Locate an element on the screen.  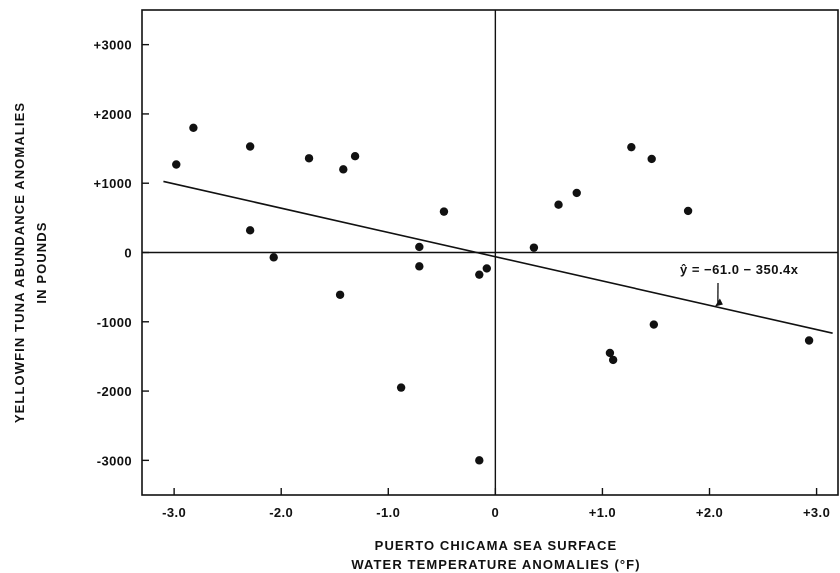
x-tick-label: -2.0 is located at coordinates (281, 512).